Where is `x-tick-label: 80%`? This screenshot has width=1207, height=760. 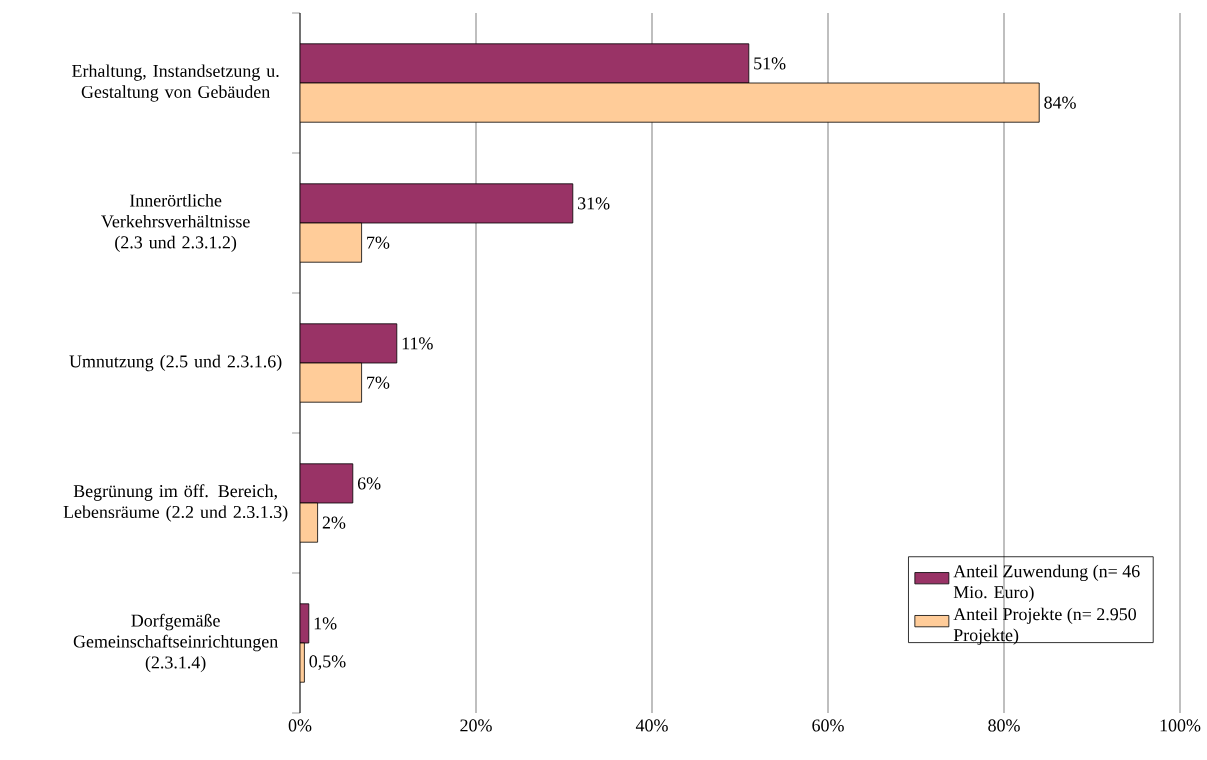 x-tick-label: 80% is located at coordinates (1004, 725).